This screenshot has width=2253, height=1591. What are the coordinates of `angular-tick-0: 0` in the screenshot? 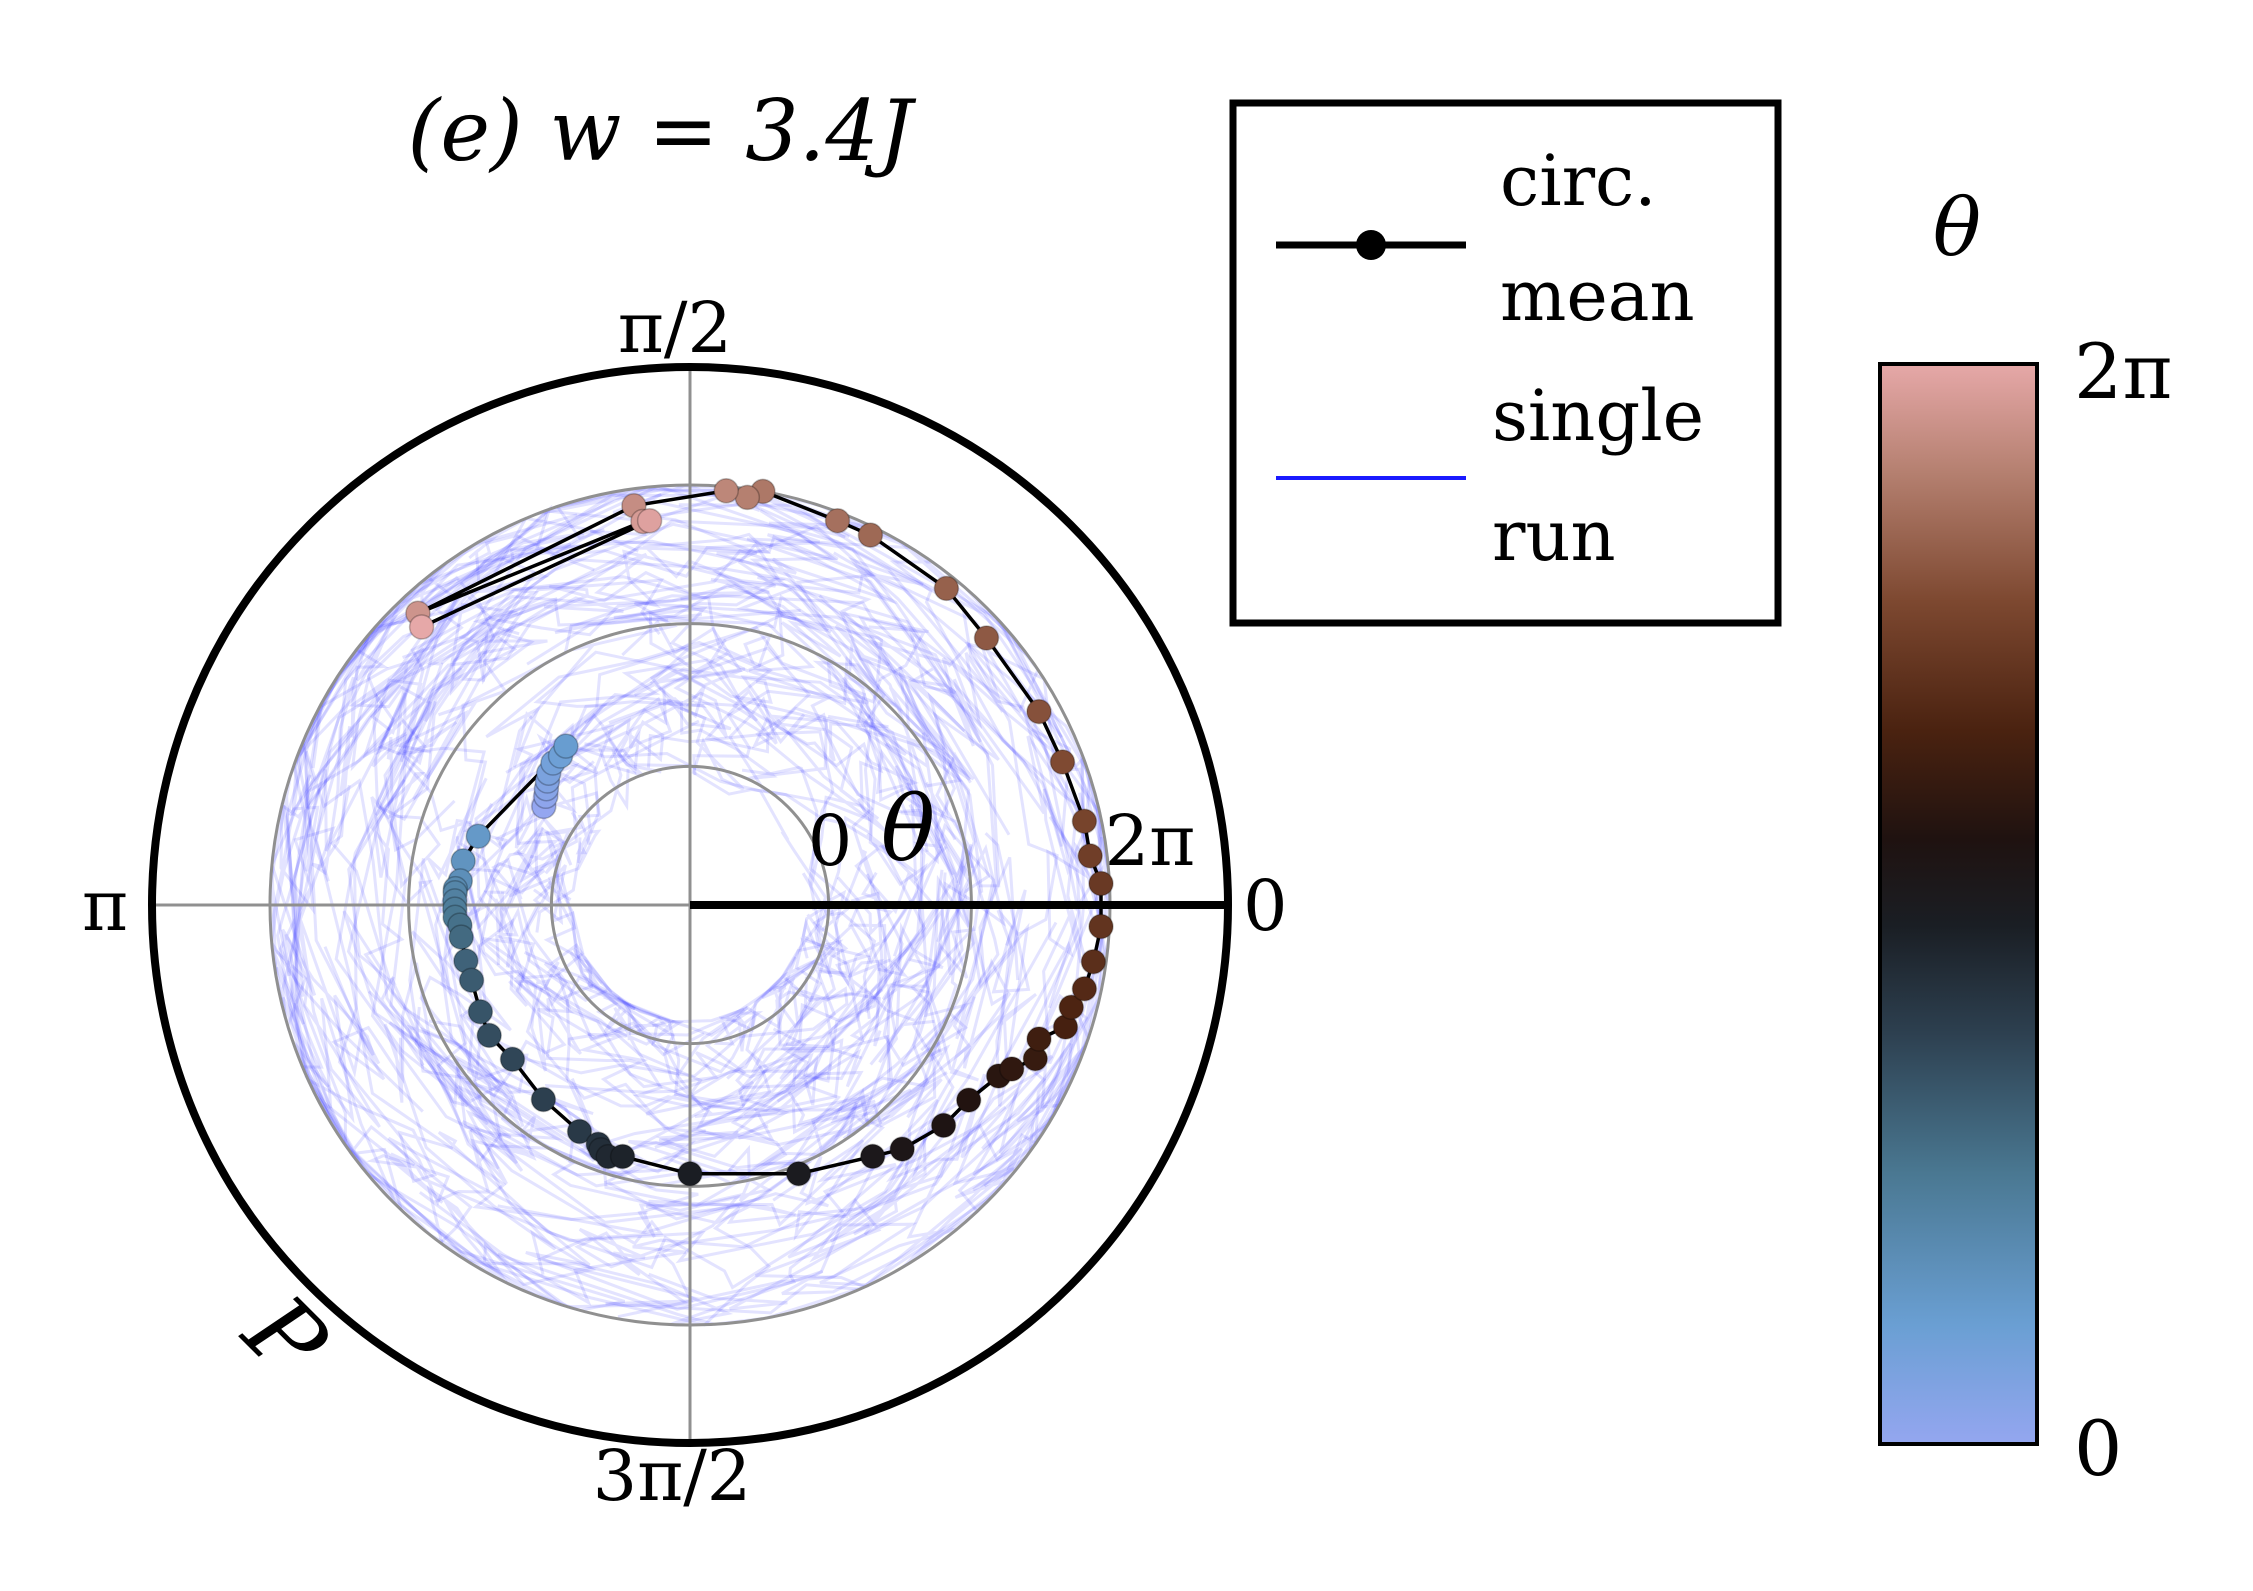 It's located at (1265, 906).